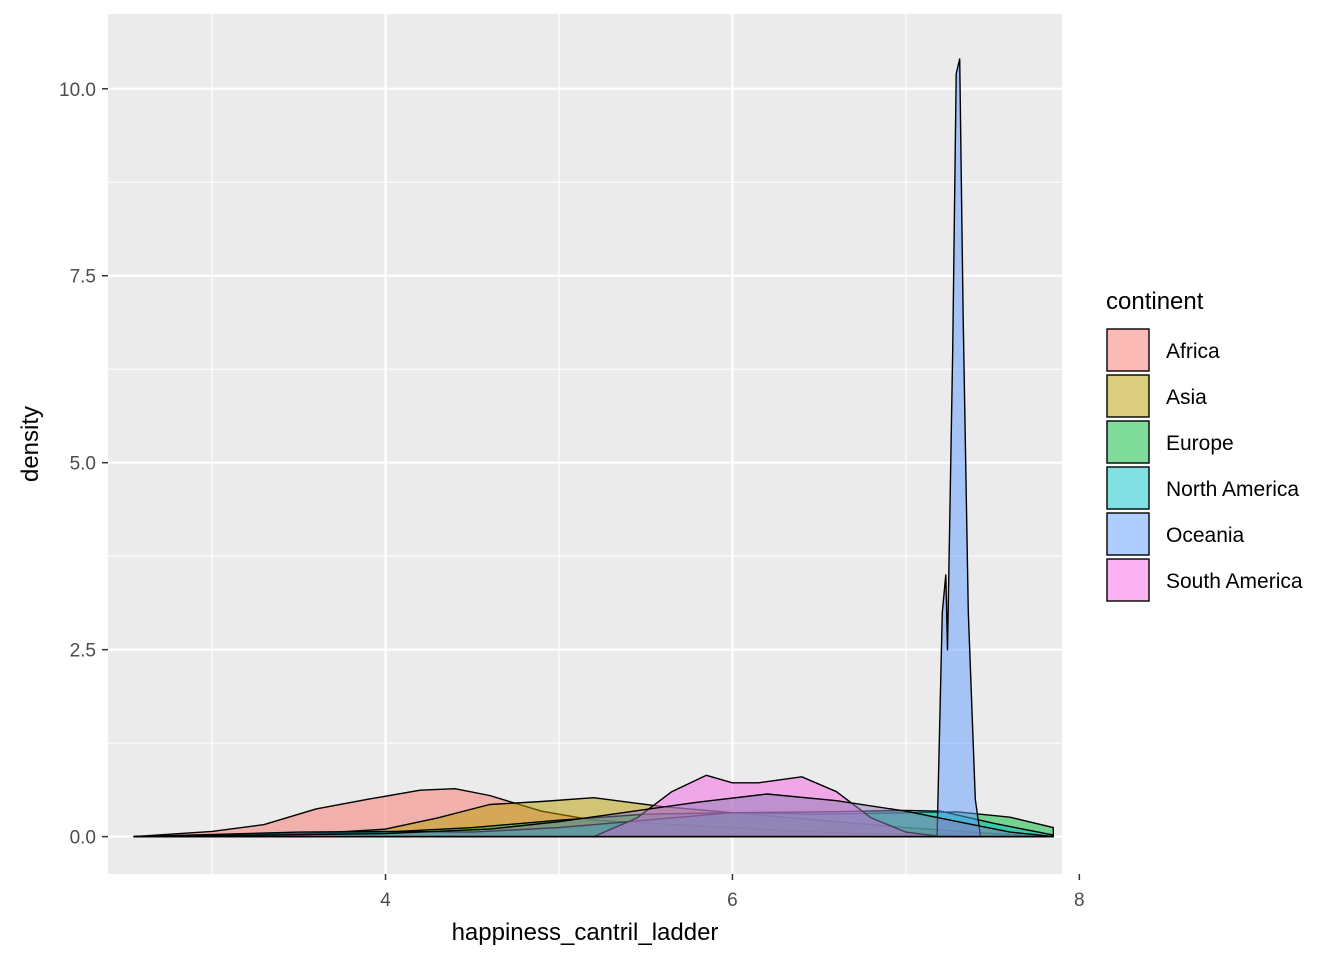  Describe the element at coordinates (585, 932) in the screenshot. I see `x-axis-title: happiness_cantril_ladder` at that location.